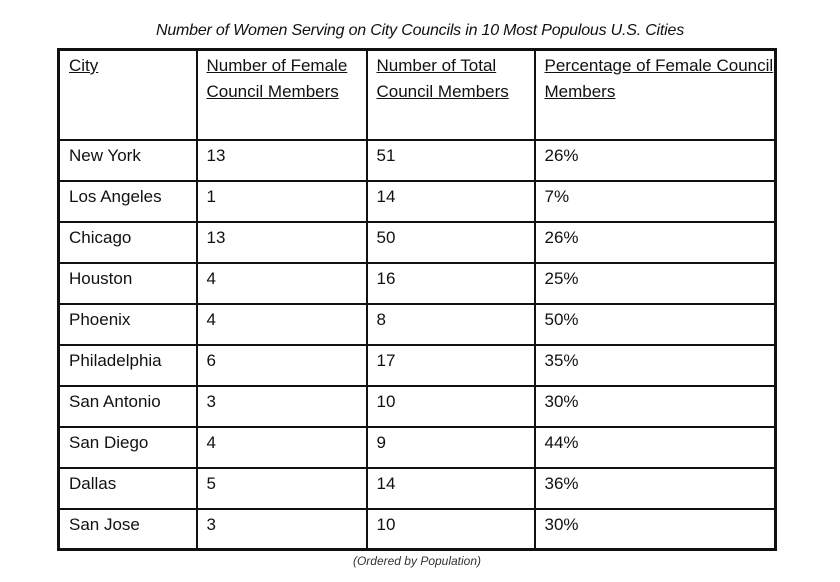 The width and height of the screenshot is (840, 582). I want to click on table-row: Dallas 5 14 36%, so click(417, 488).